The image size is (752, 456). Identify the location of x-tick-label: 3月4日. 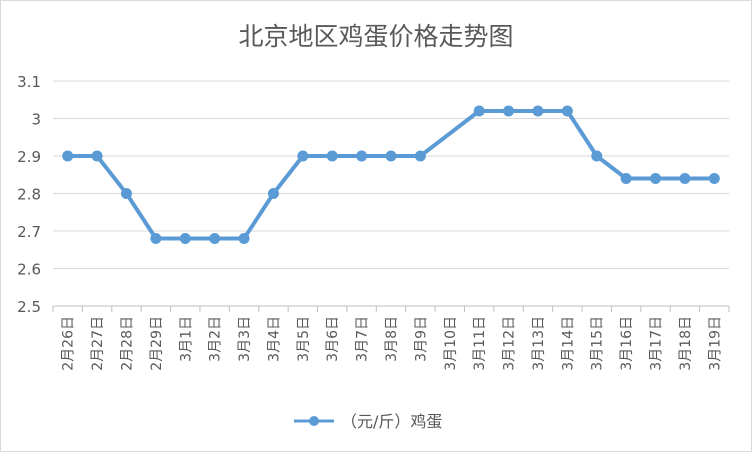
(274, 339).